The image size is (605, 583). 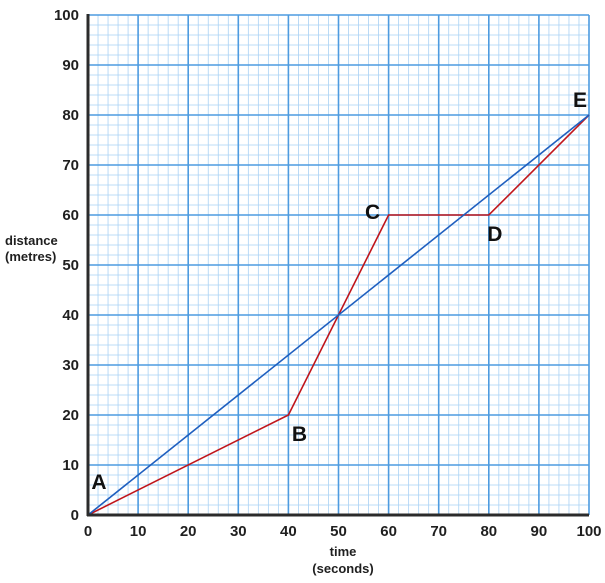 I want to click on x-tick-label: 0, so click(x=88, y=531).